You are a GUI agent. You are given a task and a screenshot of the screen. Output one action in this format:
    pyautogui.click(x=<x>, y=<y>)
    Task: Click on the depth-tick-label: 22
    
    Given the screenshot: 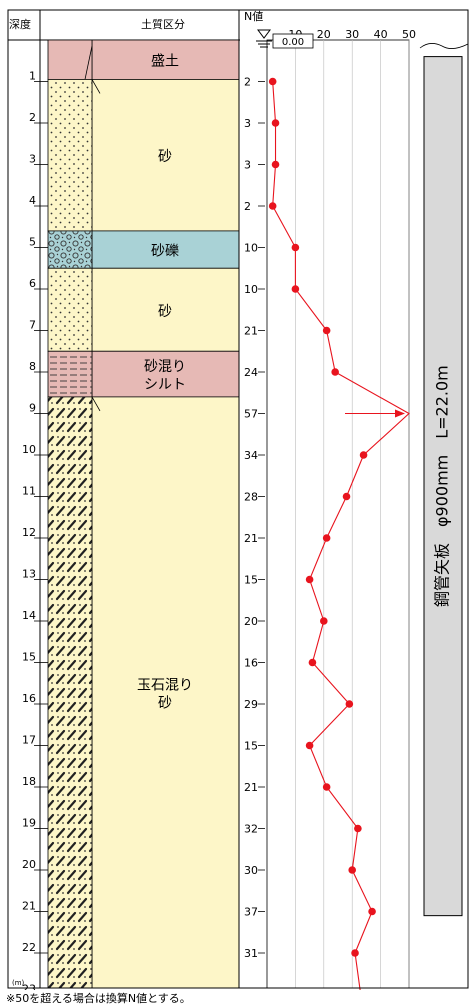 What is the action you would take?
    pyautogui.click(x=29, y=947)
    